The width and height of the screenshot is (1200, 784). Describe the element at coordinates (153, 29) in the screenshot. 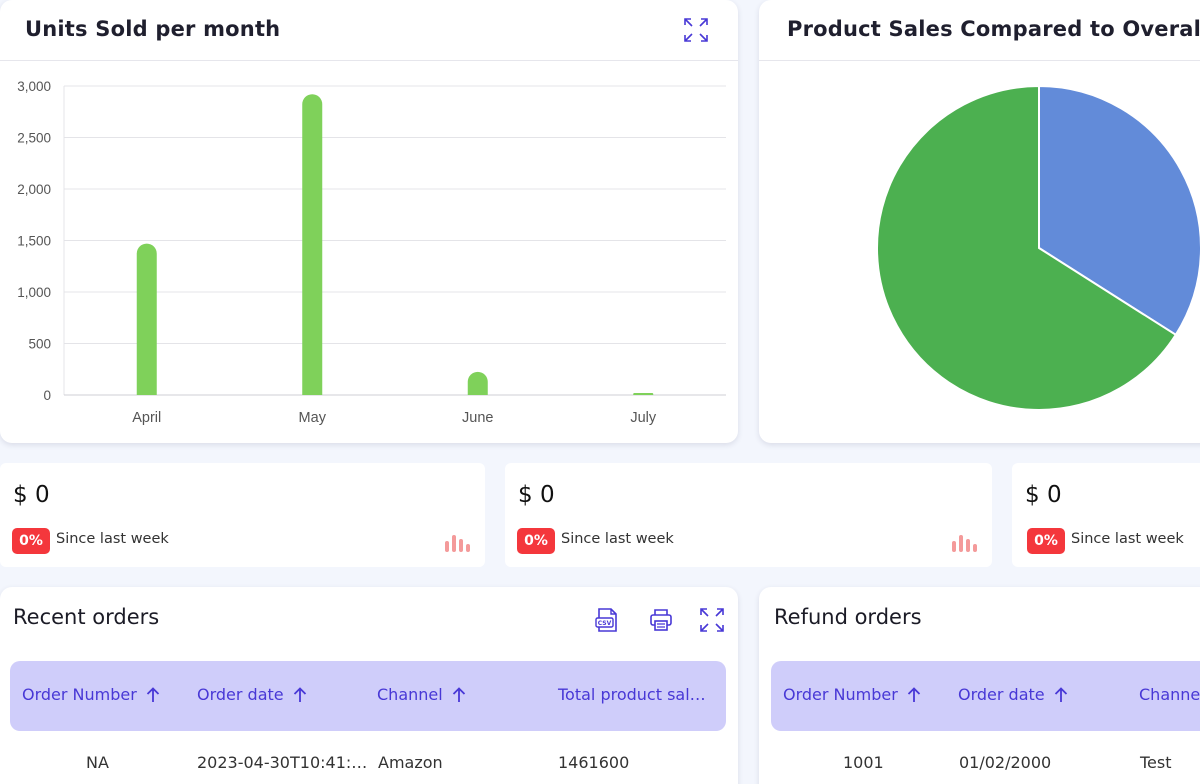

I see `units-sold-title: Units Sold per month` at that location.